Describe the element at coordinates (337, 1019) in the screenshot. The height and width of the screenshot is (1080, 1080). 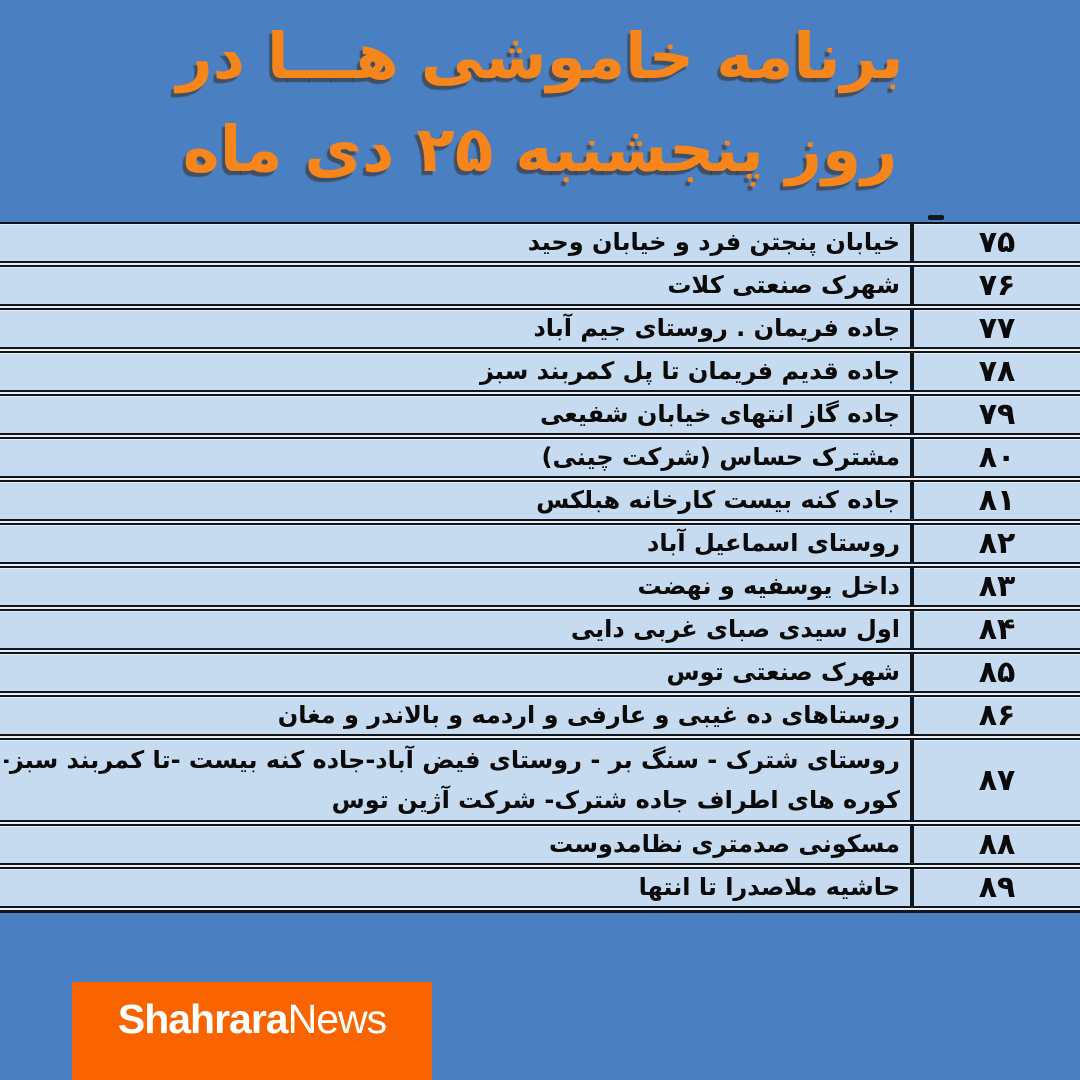
I see `brand-name-regular: News` at that location.